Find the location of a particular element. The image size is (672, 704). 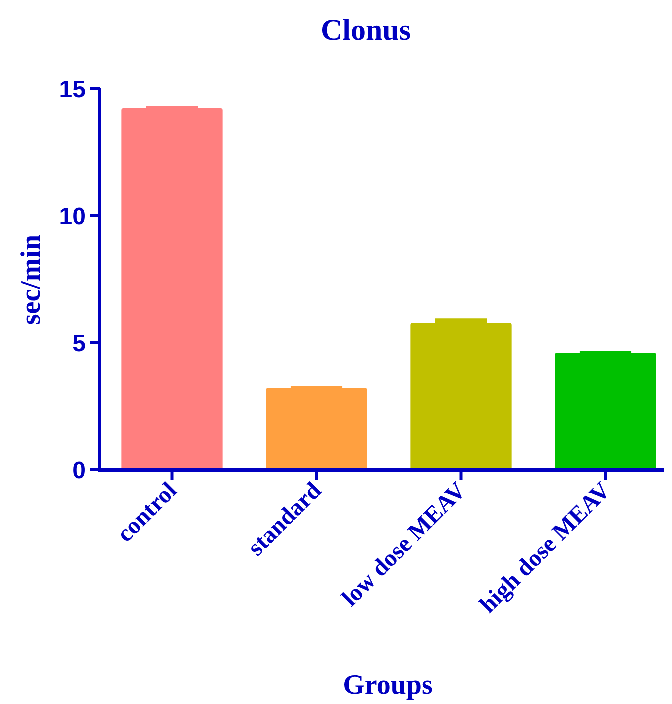

y-tick-label: 15 is located at coordinates (72, 90).